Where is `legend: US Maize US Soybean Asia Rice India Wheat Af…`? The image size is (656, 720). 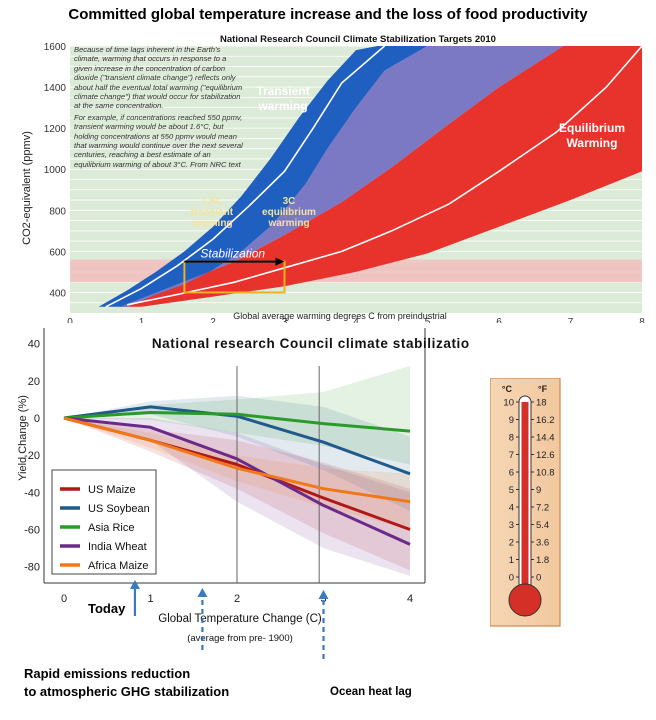 legend: US Maize US Soybean Asia Rice India Wheat Af… is located at coordinates (104, 522).